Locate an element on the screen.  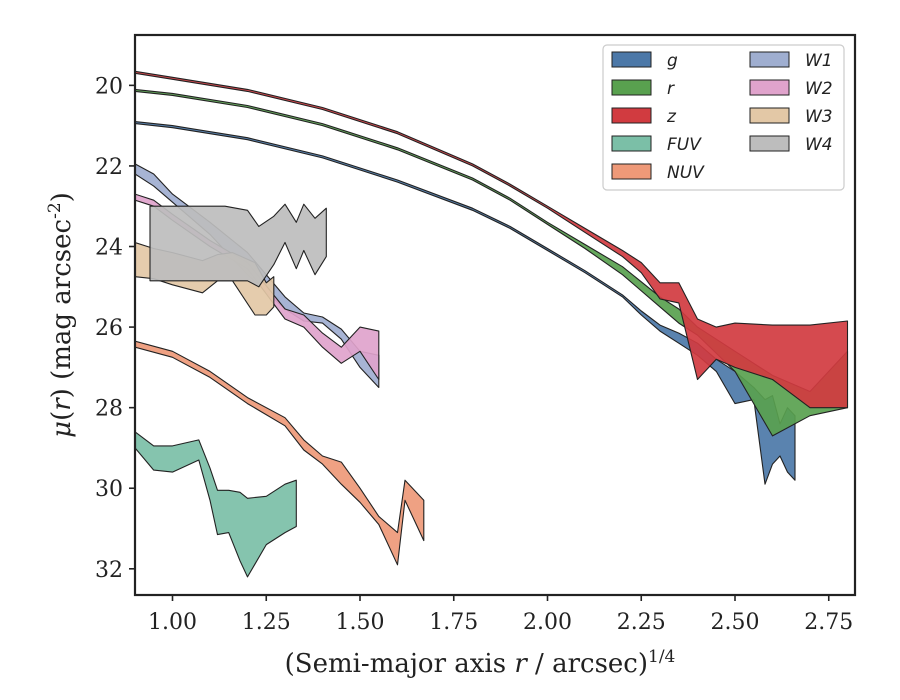
band-nuv is located at coordinates (280, 453).